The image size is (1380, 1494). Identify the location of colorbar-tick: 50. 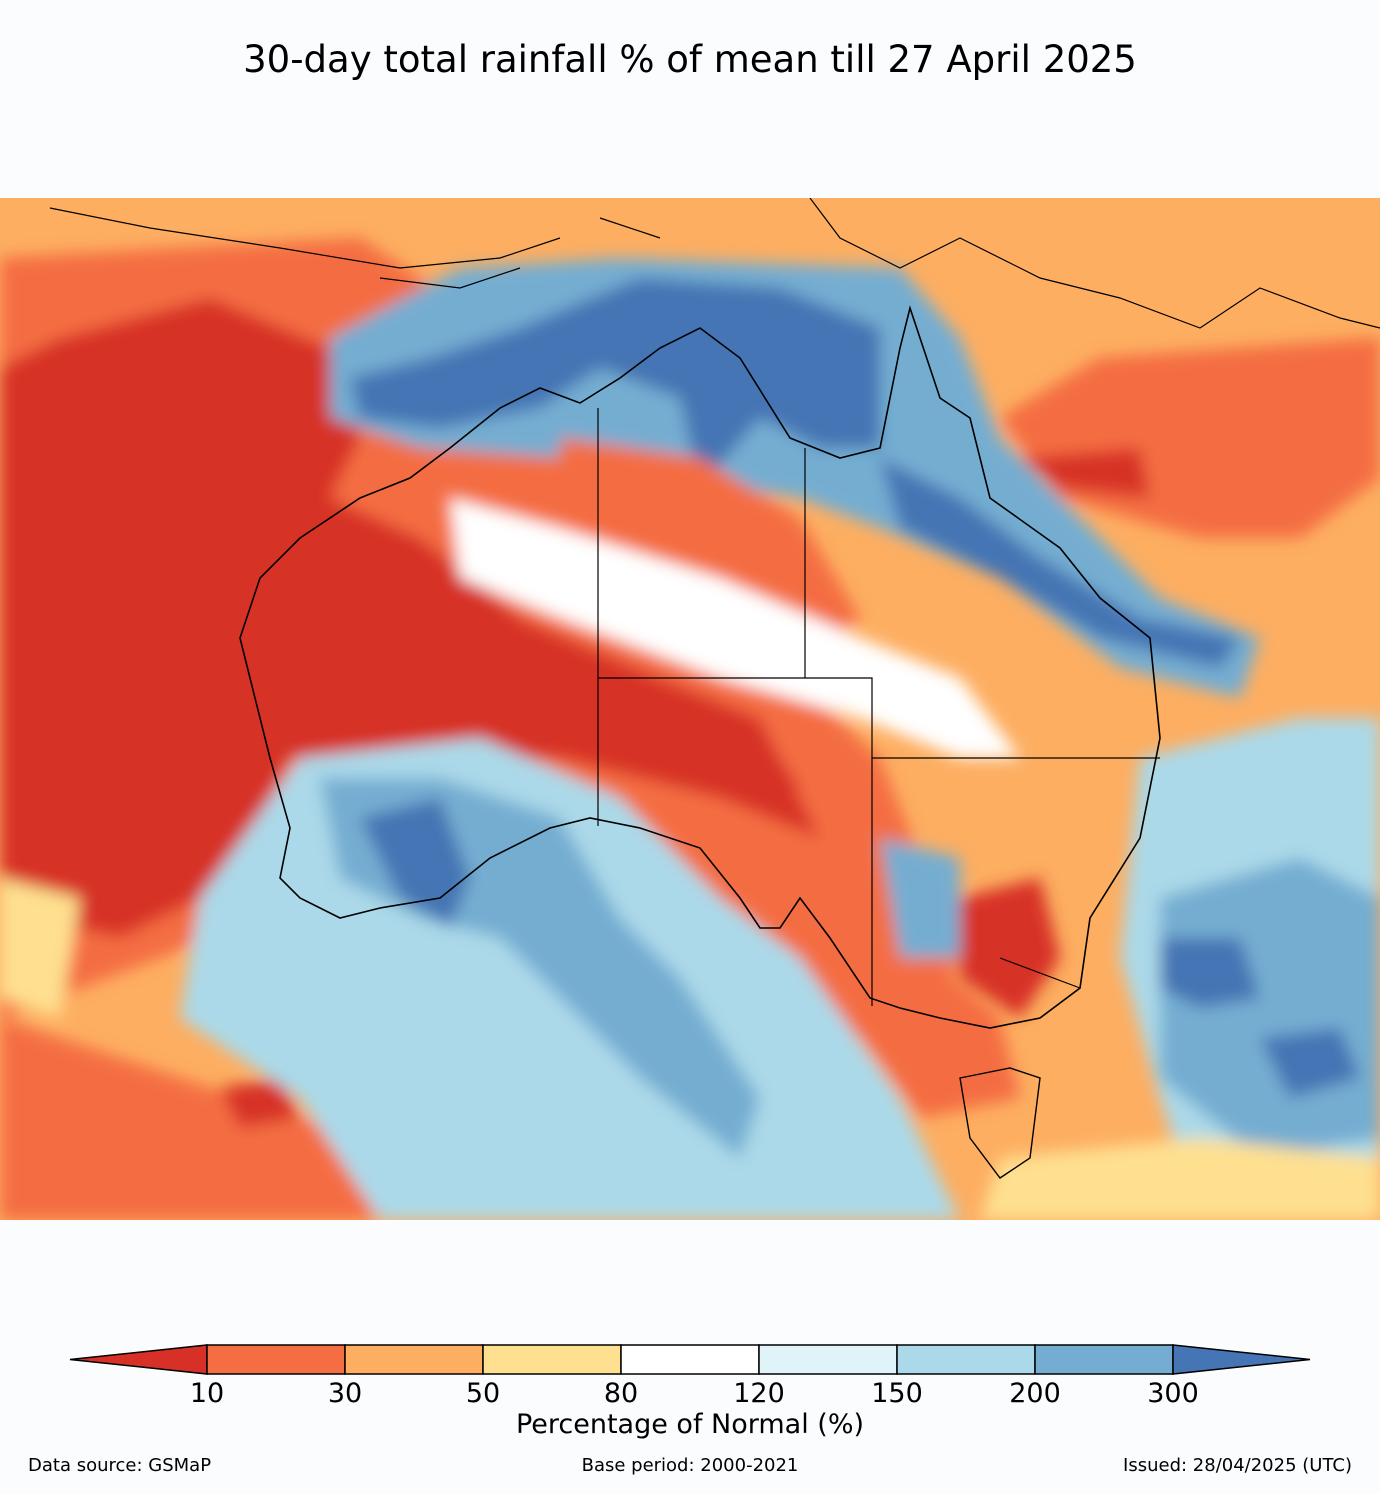
(483, 1393).